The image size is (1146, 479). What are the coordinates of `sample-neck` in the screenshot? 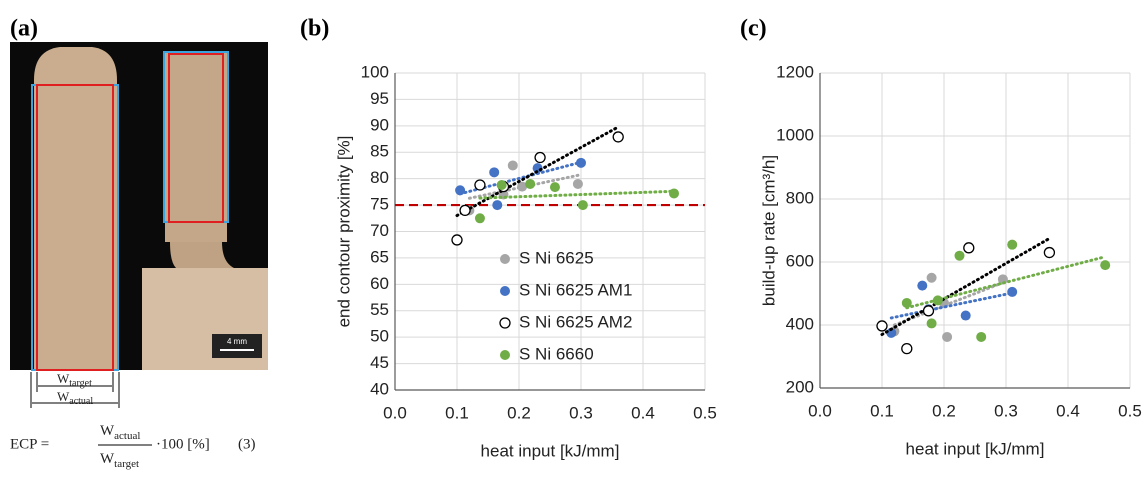 It's located at (202, 255).